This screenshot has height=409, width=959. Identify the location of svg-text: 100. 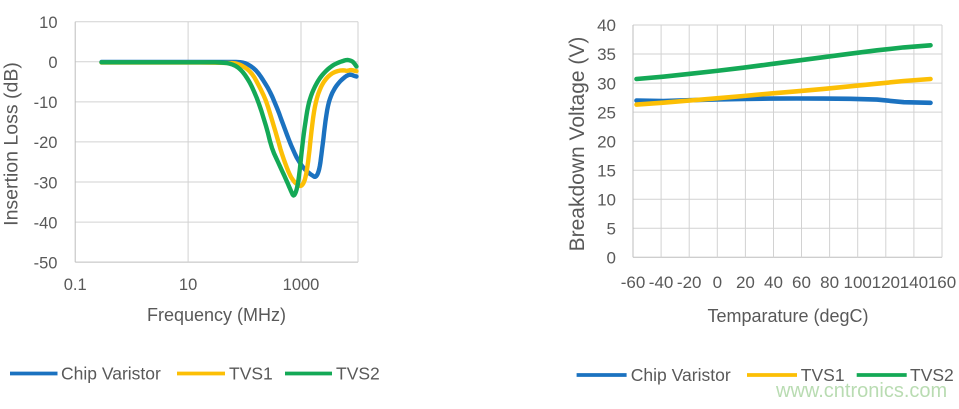
(858, 282).